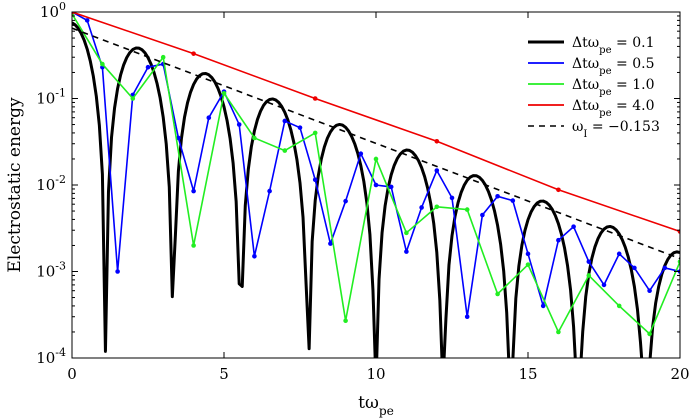 The width and height of the screenshot is (690, 419). I want to click on x-axis-label: tωpe, so click(376, 405).